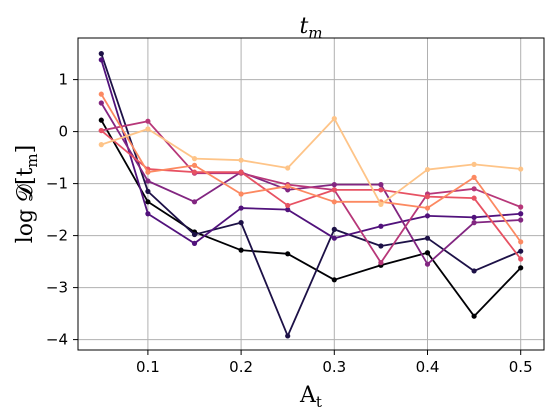 Image resolution: width=556 pixels, height=417 pixels. I want to click on y-tick-label: −4, so click(57, 340).